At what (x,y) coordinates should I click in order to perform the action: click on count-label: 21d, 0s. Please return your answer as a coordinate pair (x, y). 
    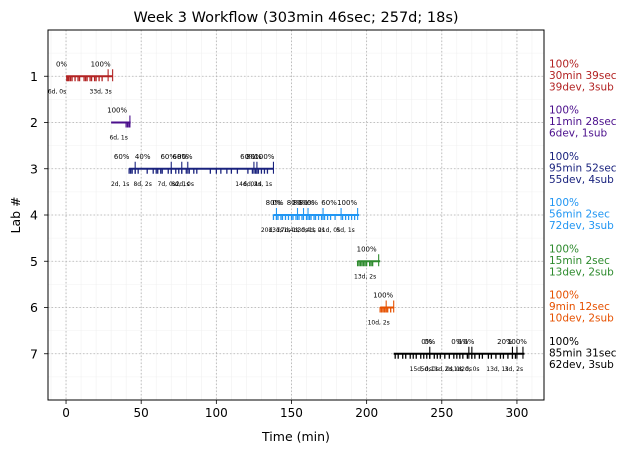
    Looking at the image, I should click on (329, 230).